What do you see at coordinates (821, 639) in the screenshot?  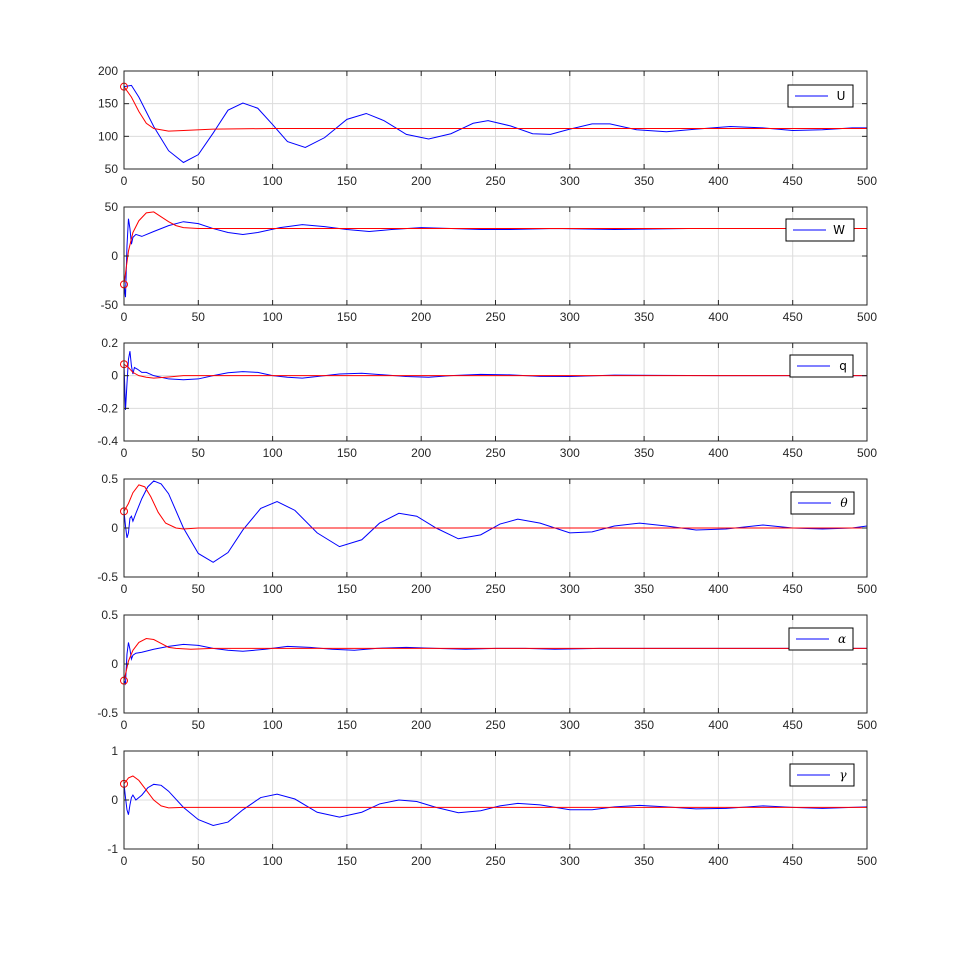 I see `legend: α` at bounding box center [821, 639].